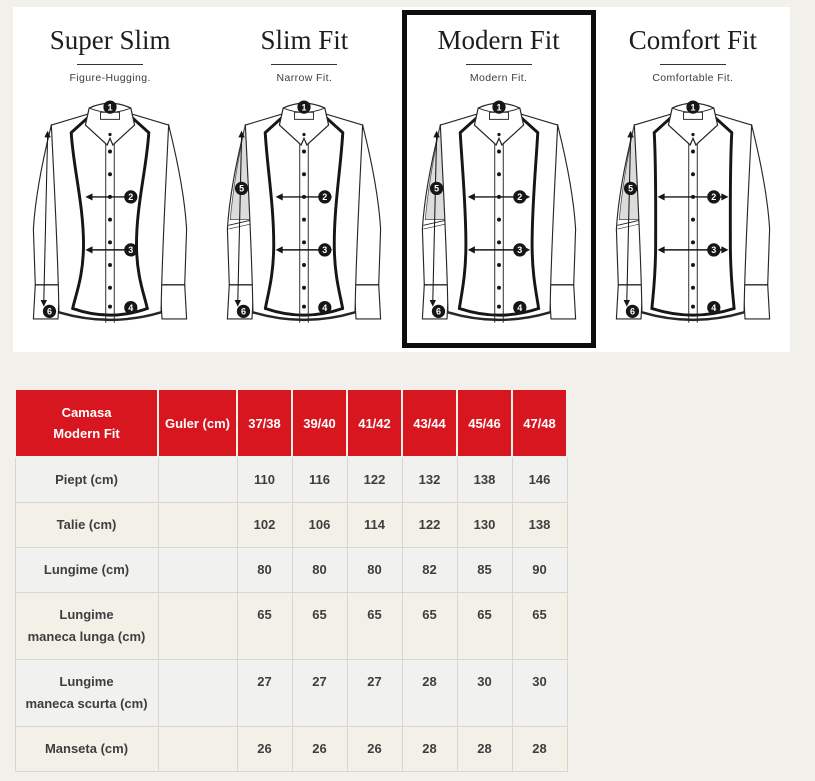 The image size is (815, 781). I want to click on row-label: Lungime maneca lunga (cm), so click(86, 626).